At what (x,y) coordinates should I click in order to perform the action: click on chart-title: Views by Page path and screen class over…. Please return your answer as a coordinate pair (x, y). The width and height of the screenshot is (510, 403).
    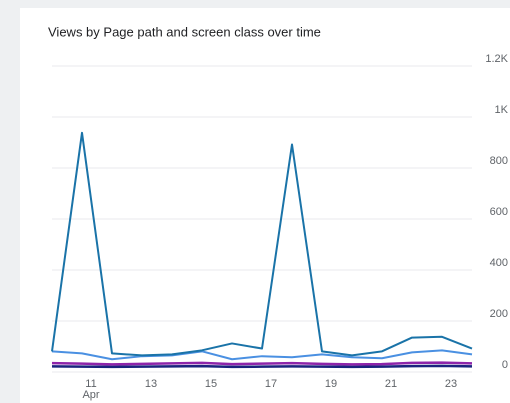
    Looking at the image, I should click on (184, 31).